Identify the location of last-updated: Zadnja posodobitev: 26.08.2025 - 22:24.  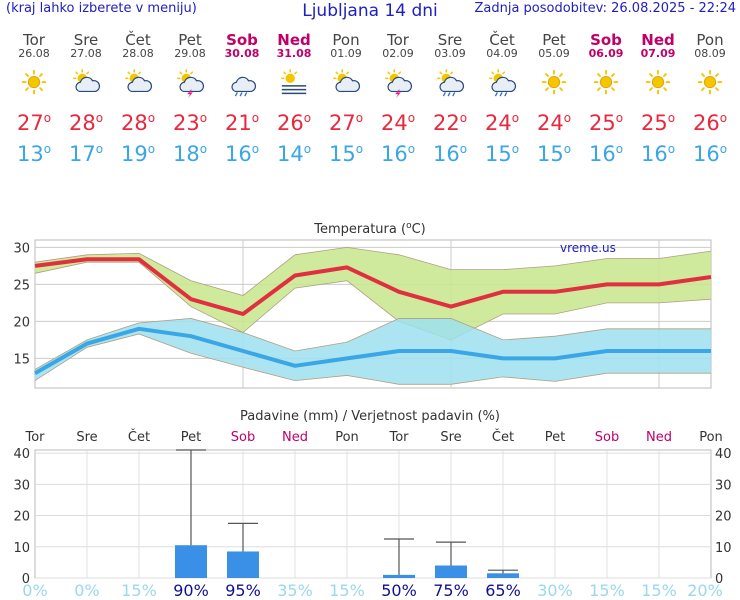
(605, 8).